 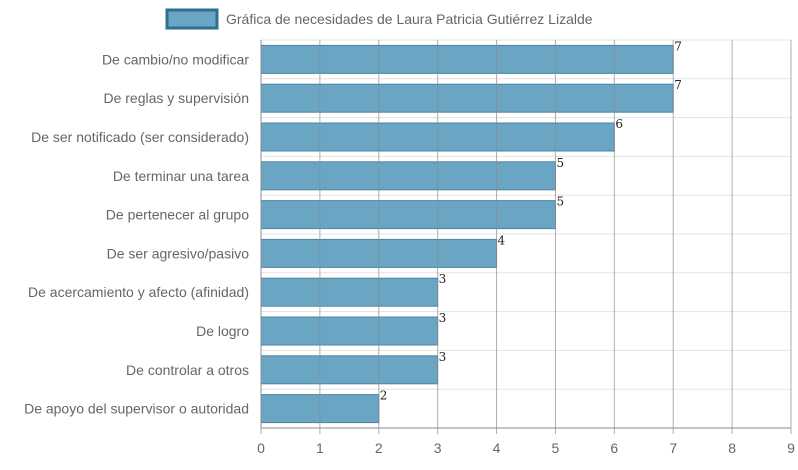 I want to click on x-tick-label: 7, so click(x=673, y=448).